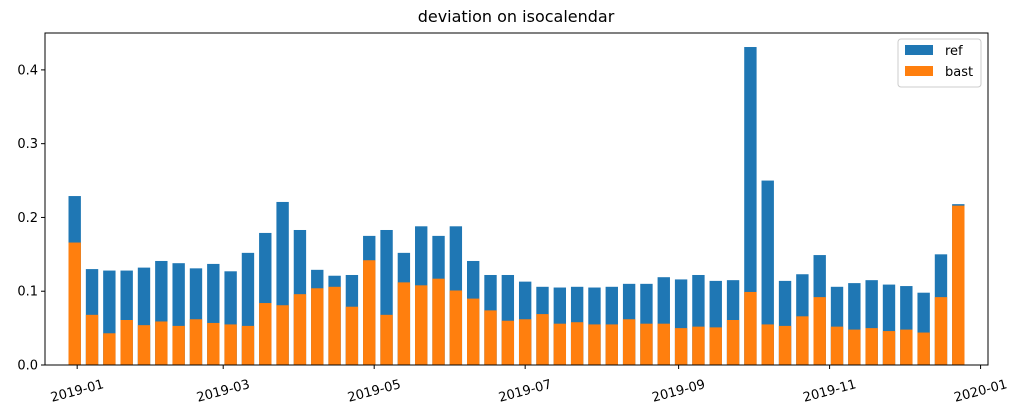 This screenshot has width=1017, height=407. What do you see at coordinates (27, 218) in the screenshot?
I see `y-tick-label: 0.2` at bounding box center [27, 218].